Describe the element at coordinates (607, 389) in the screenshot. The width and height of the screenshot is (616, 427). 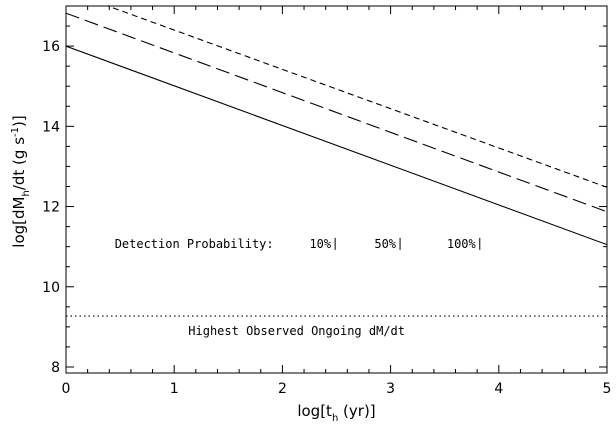
I see `x-tick-label: 5` at that location.